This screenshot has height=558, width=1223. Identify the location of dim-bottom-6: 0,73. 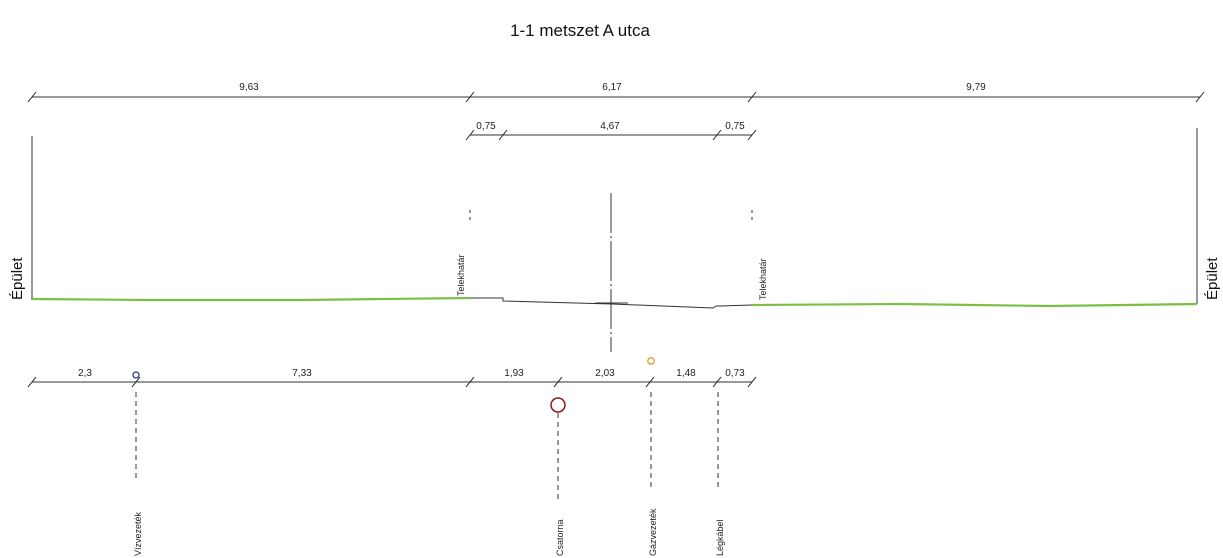
(735, 373).